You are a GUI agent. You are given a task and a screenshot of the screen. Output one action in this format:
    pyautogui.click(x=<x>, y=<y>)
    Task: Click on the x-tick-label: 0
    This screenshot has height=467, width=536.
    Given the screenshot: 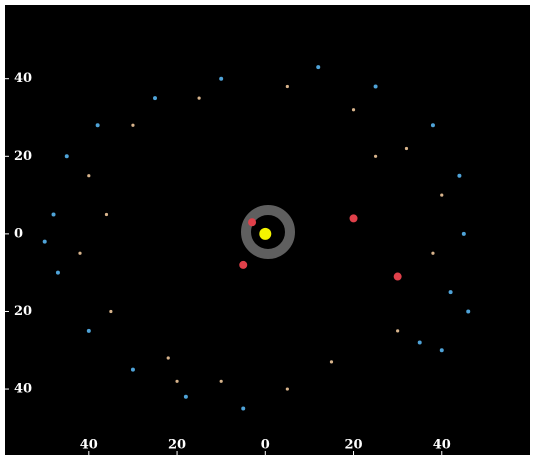 What is the action you would take?
    pyautogui.click(x=265, y=445)
    